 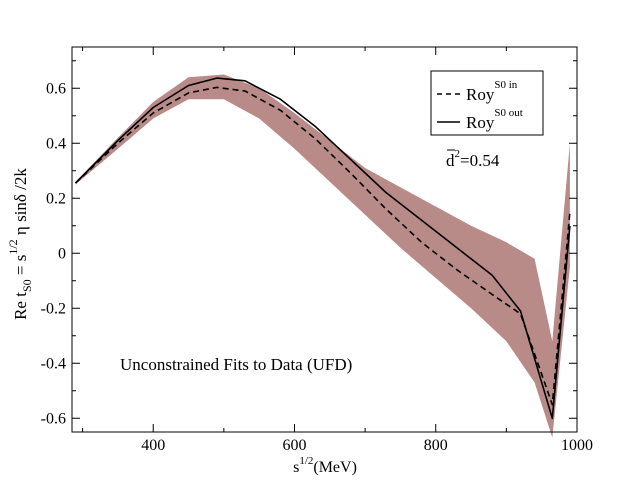 I want to click on y-tick-label: -0.2, so click(x=53, y=308).